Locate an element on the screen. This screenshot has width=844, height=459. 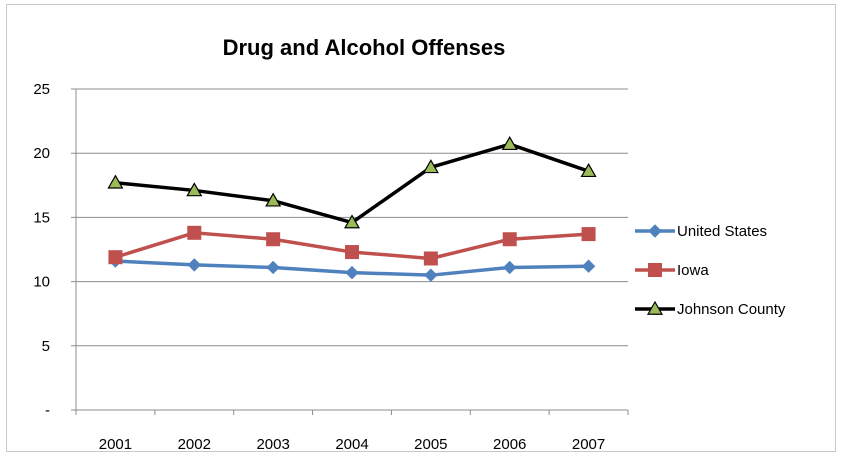
x-tick-label-2002: 2002 is located at coordinates (194, 444).